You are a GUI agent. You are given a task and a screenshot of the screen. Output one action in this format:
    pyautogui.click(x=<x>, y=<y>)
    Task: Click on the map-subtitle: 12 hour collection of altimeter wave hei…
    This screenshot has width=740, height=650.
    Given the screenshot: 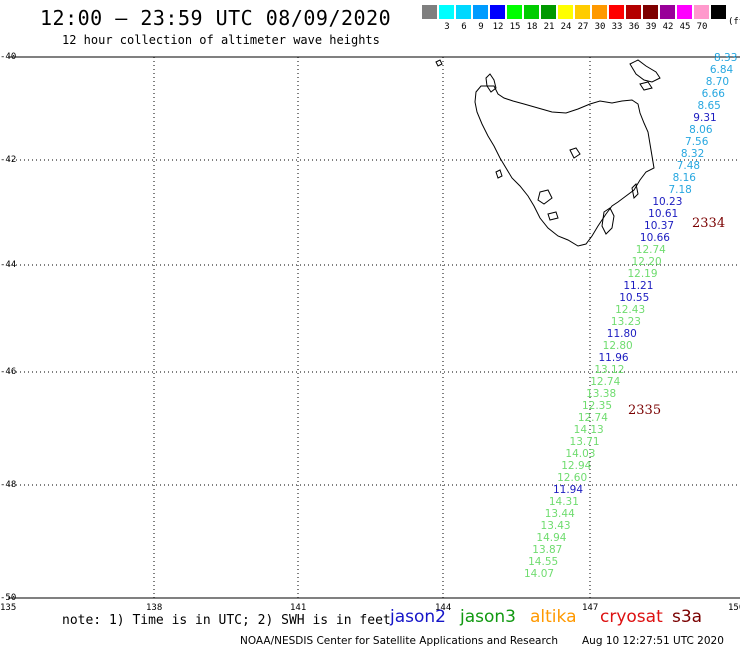 What is the action you would take?
    pyautogui.click(x=221, y=40)
    